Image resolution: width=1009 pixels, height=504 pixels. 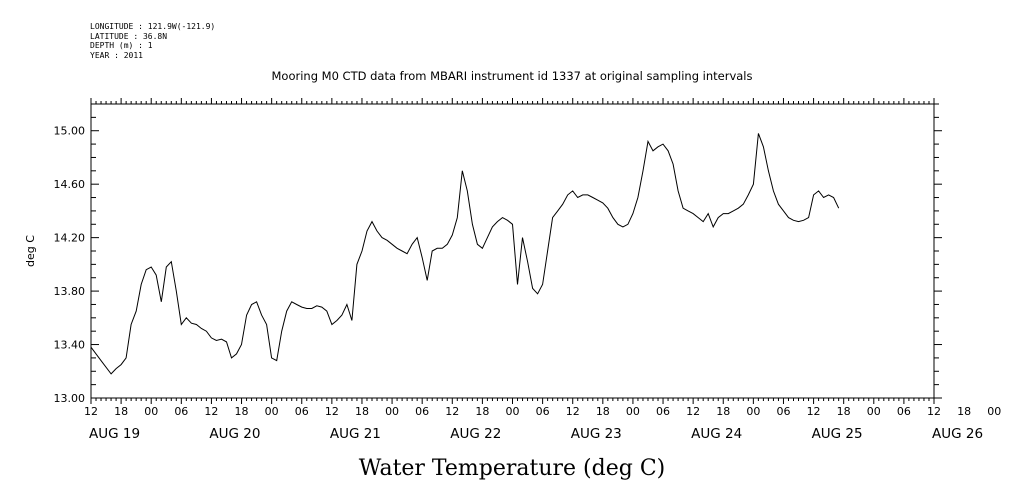 What do you see at coordinates (70, 345) in the screenshot?
I see `y-tick-label: 13.40` at bounding box center [70, 345].